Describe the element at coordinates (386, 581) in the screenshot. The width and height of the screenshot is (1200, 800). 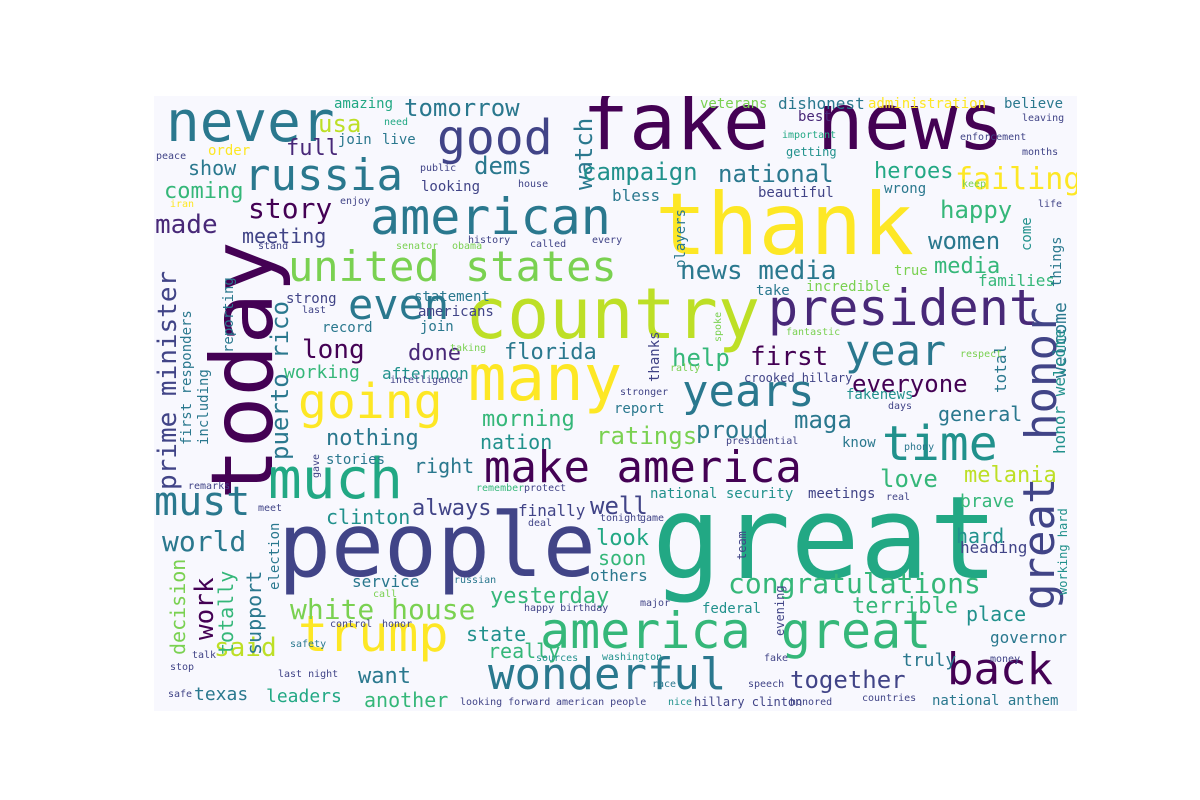
I see `word-service: service` at that location.